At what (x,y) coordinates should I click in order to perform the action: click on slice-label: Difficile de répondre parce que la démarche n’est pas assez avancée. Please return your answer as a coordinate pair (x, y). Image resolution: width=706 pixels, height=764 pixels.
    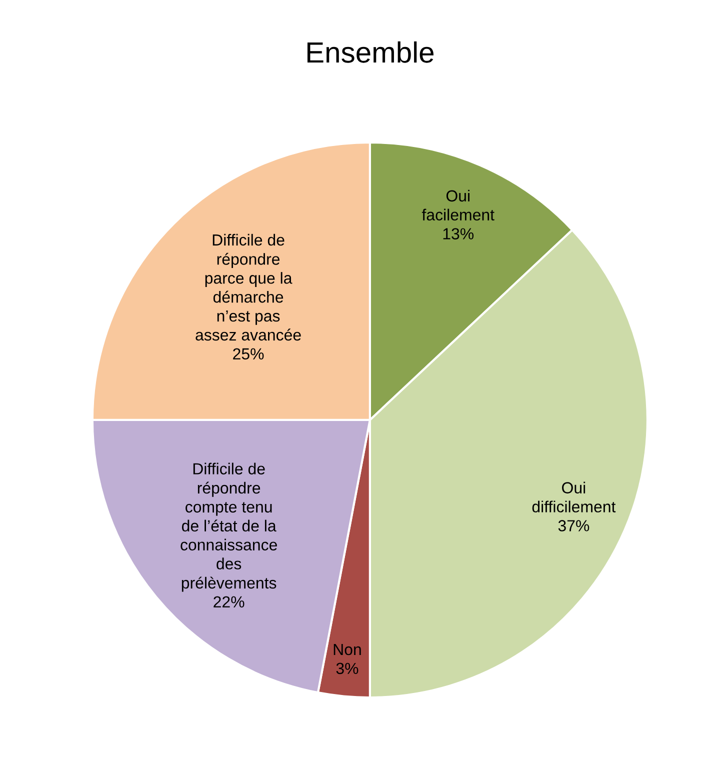
    Looking at the image, I should click on (248, 287).